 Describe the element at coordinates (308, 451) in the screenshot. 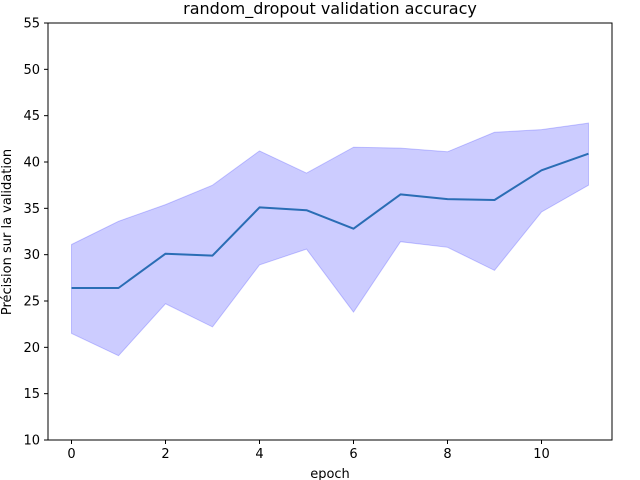

I see `x-axis-ticks: 0 2 4 6 8 10` at that location.